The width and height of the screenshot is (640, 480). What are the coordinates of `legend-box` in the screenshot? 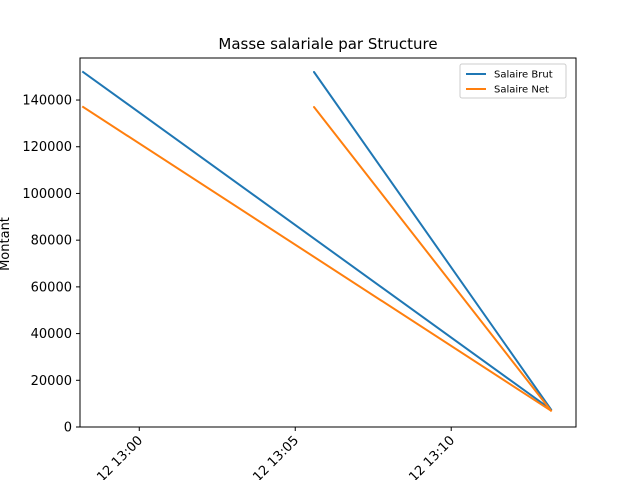 It's located at (513, 81).